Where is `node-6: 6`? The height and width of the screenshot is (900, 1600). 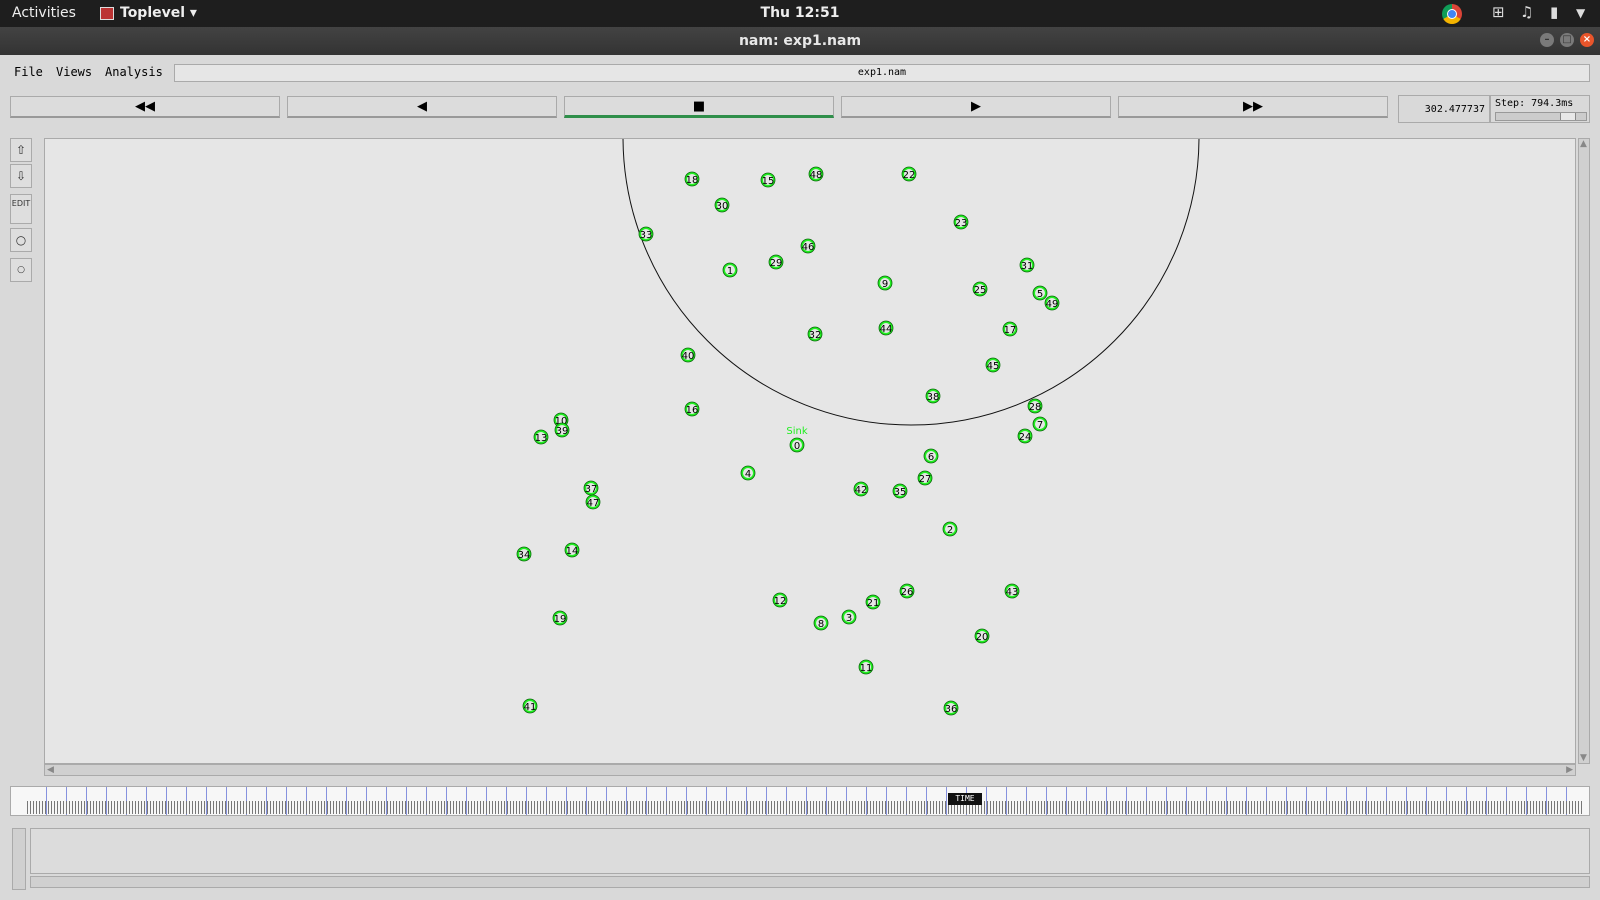 node-6: 6 is located at coordinates (931, 456).